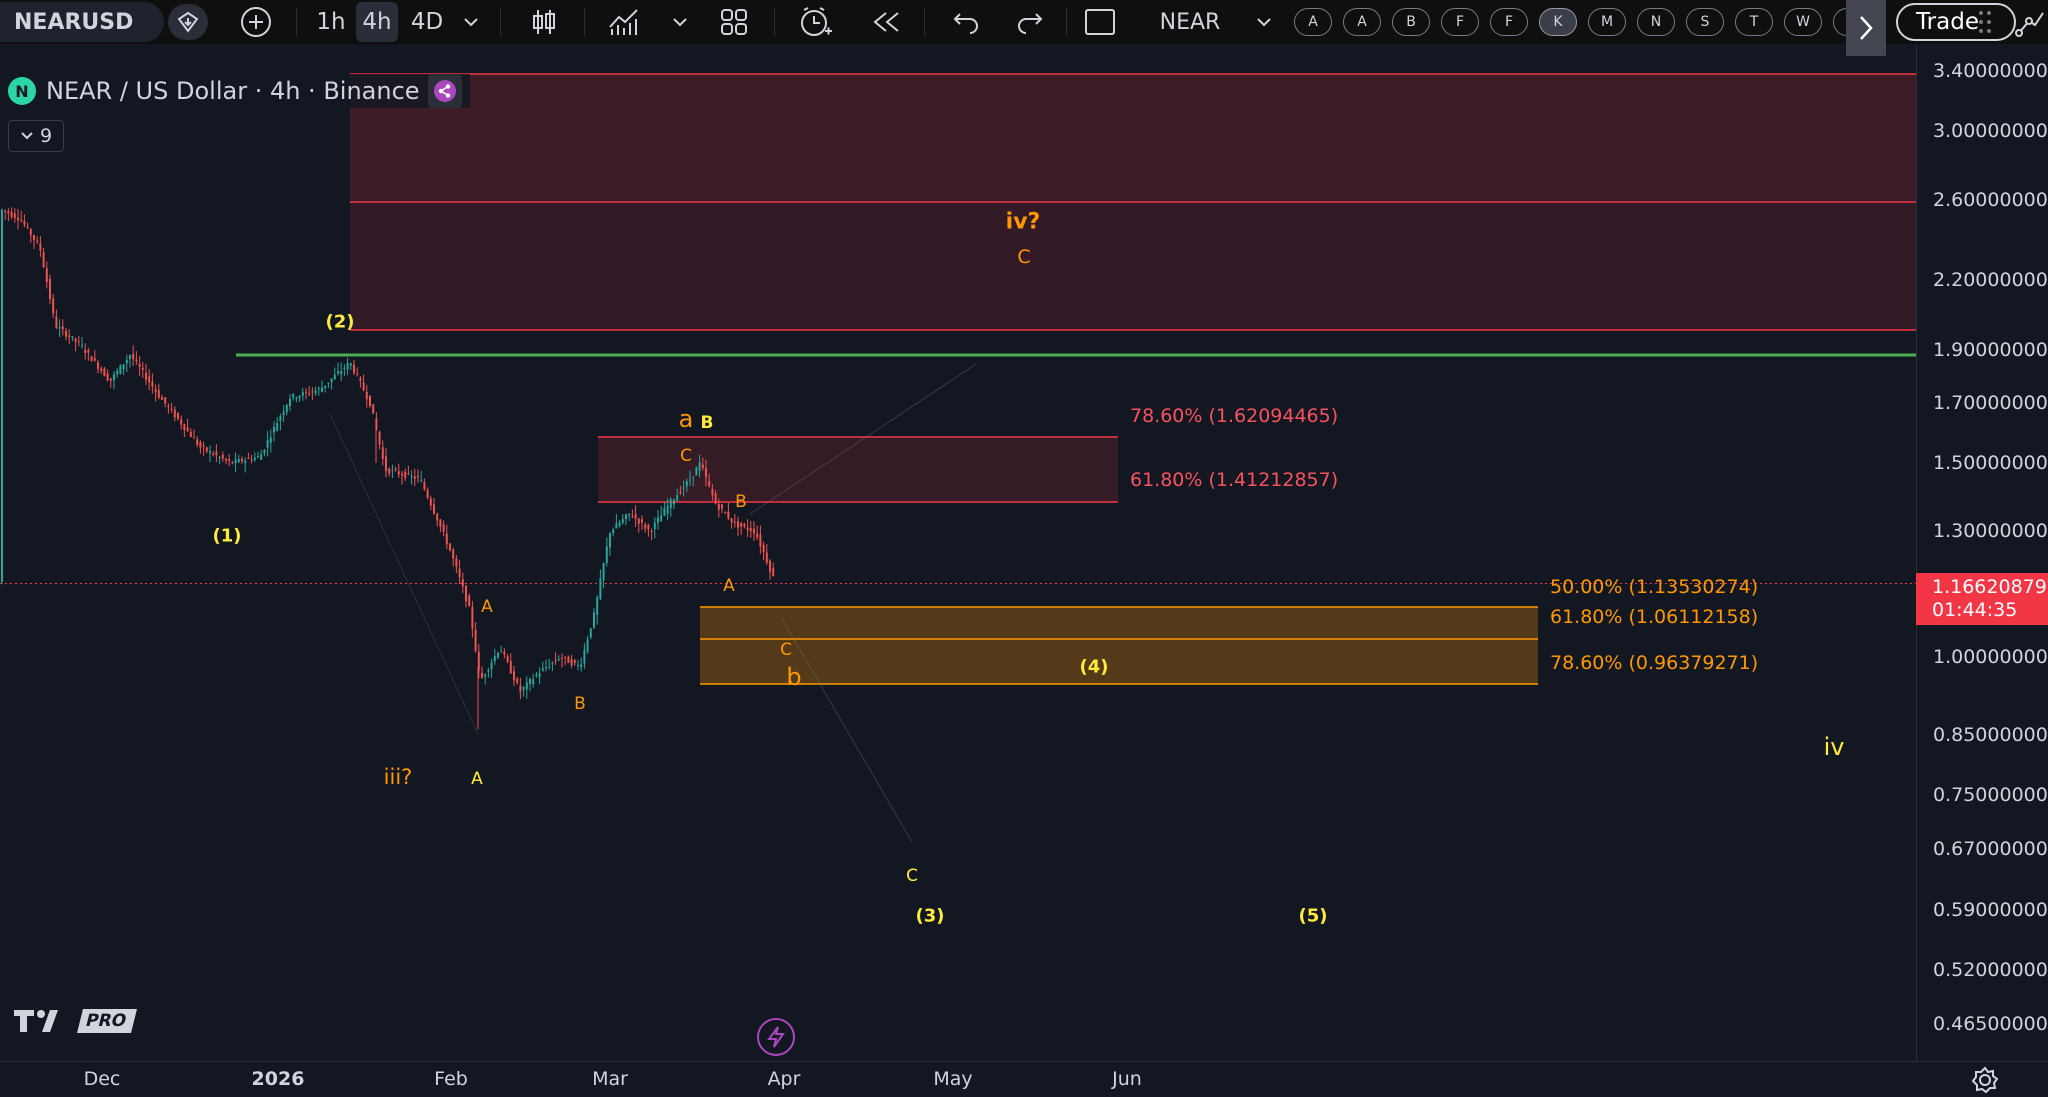 The height and width of the screenshot is (1097, 2048). I want to click on scroll-right-chevron-icon, so click(1866, 28).